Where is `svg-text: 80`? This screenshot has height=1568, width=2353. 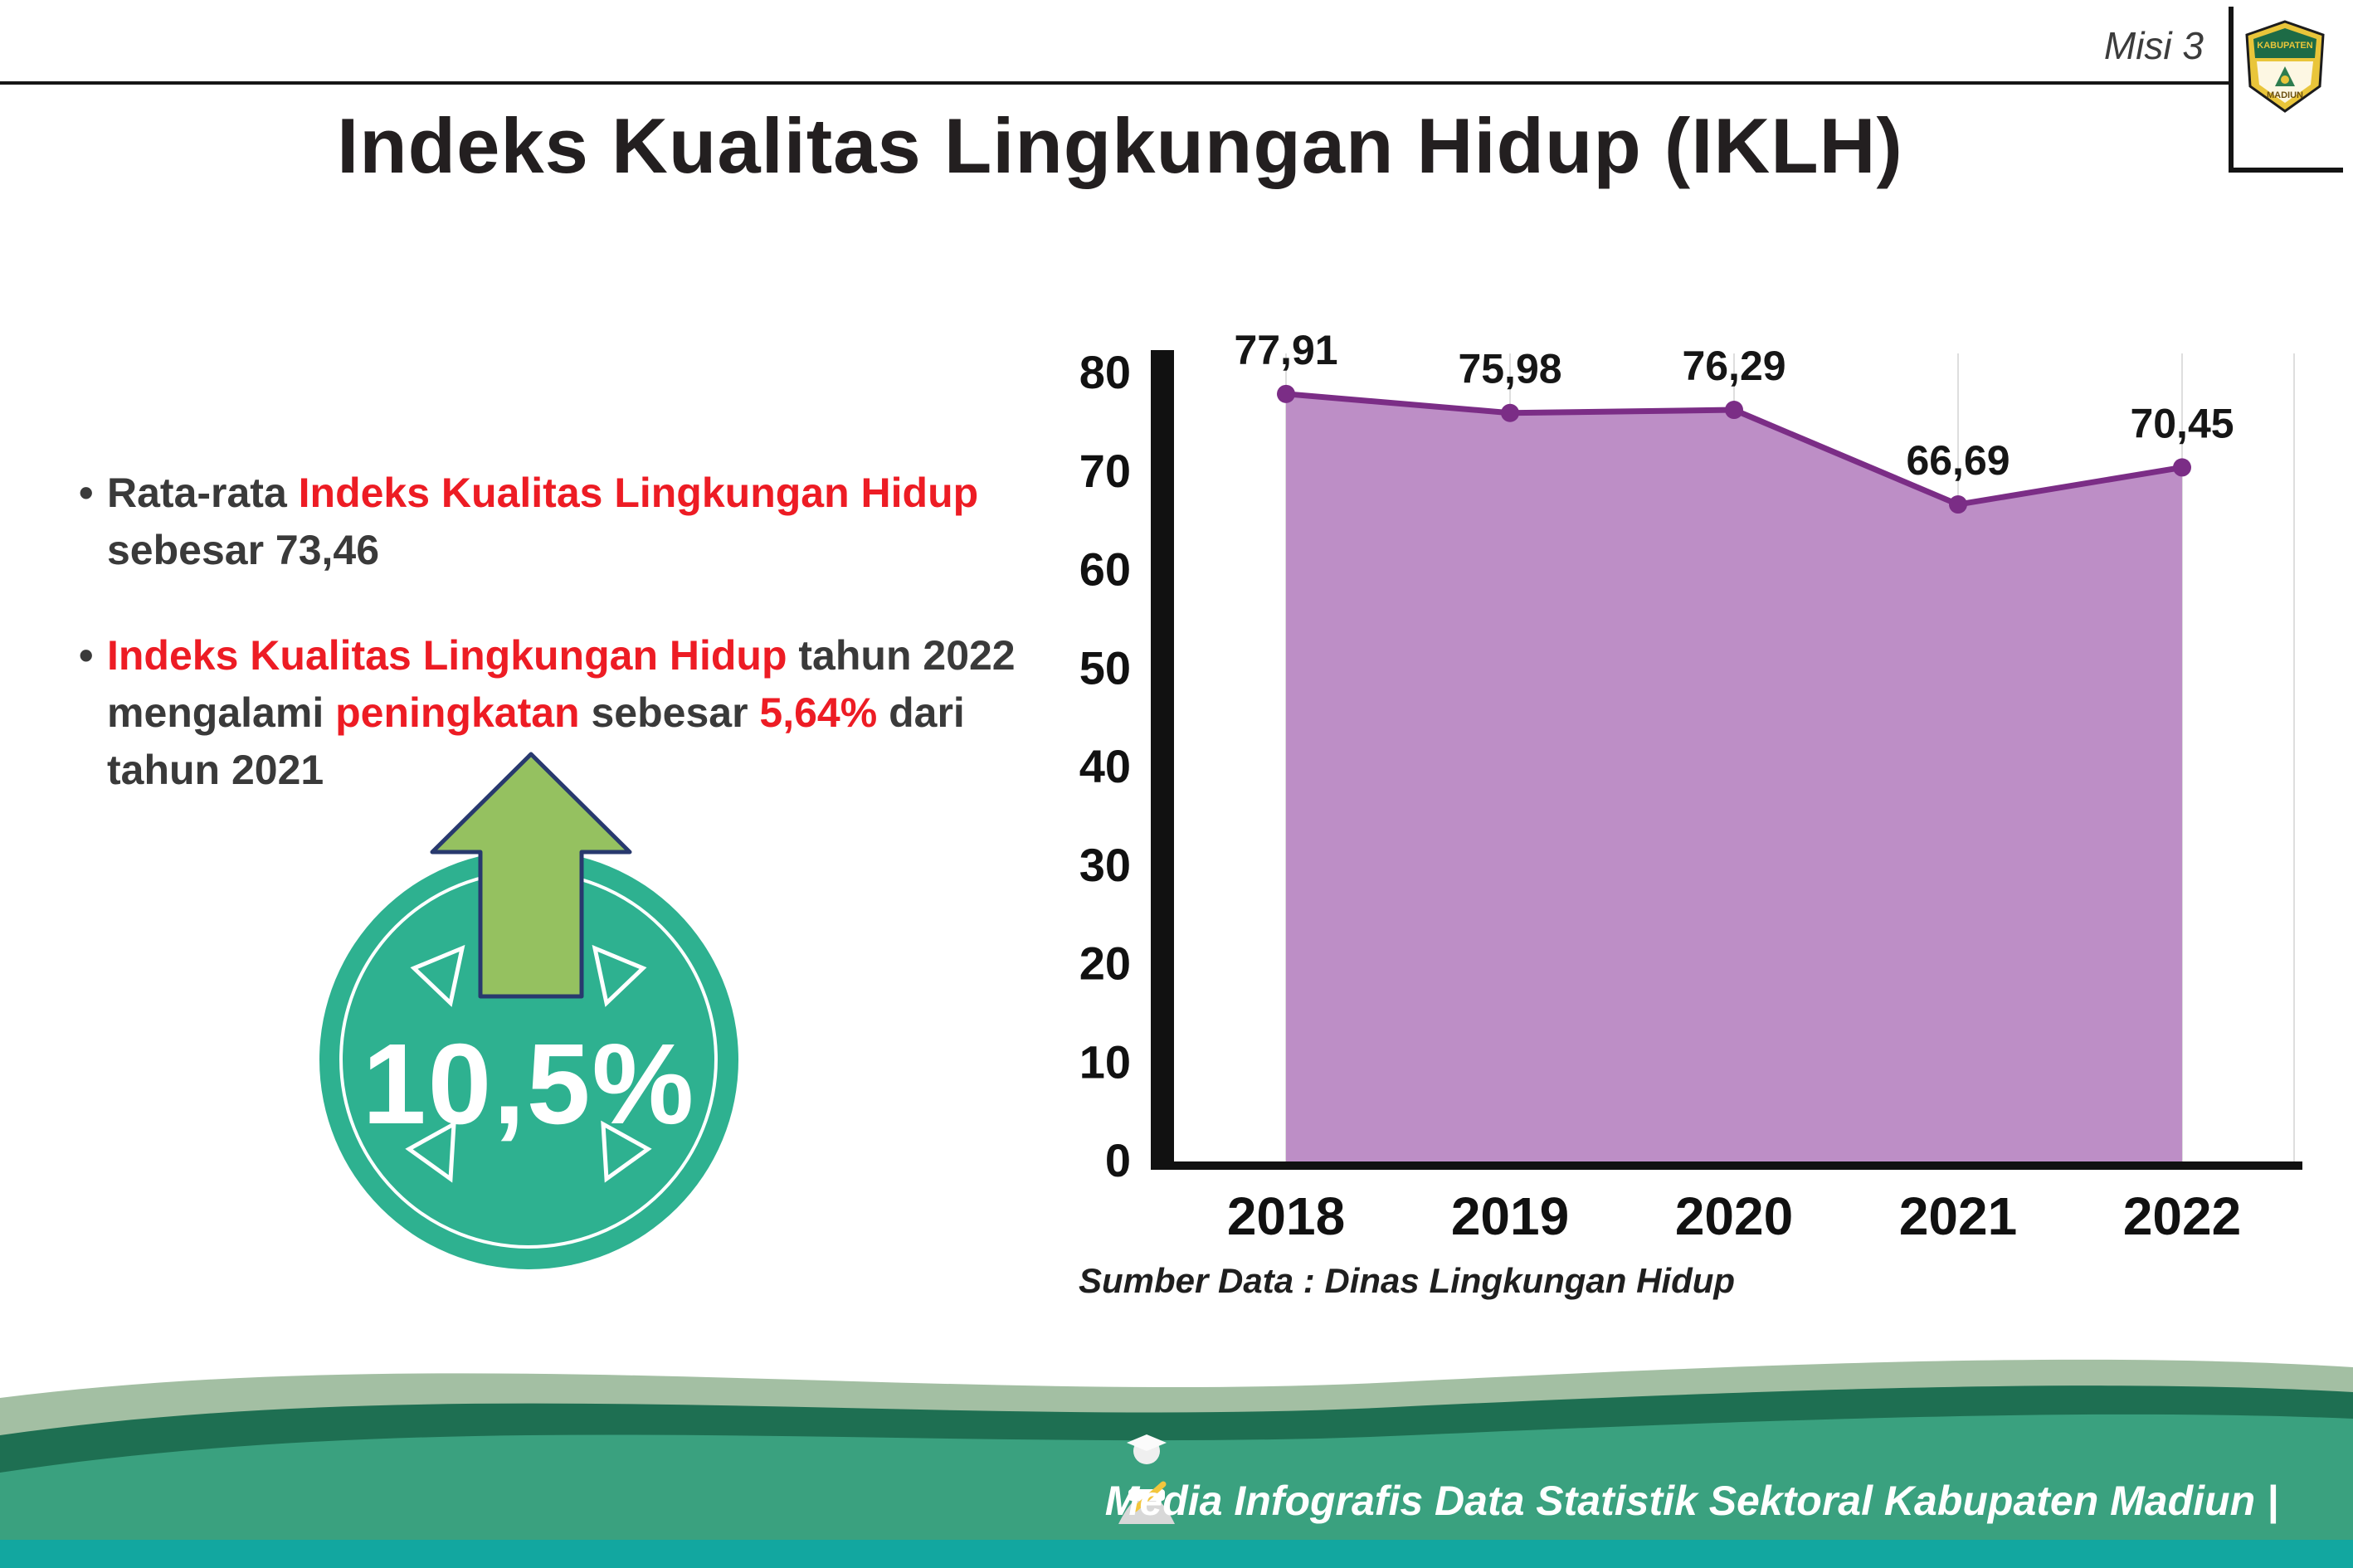 svg-text: 80 is located at coordinates (1105, 372).